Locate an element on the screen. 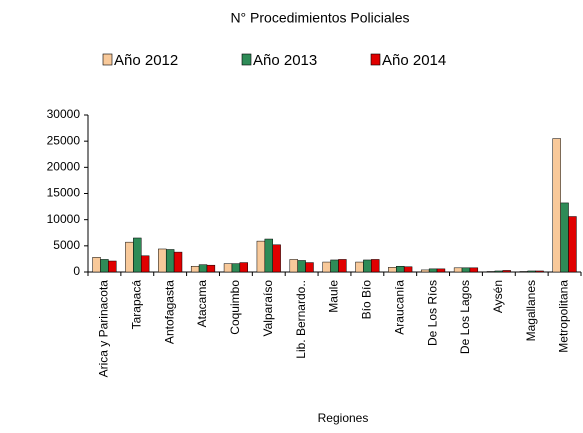  x-tick-label: Araucanía is located at coordinates (399, 307).